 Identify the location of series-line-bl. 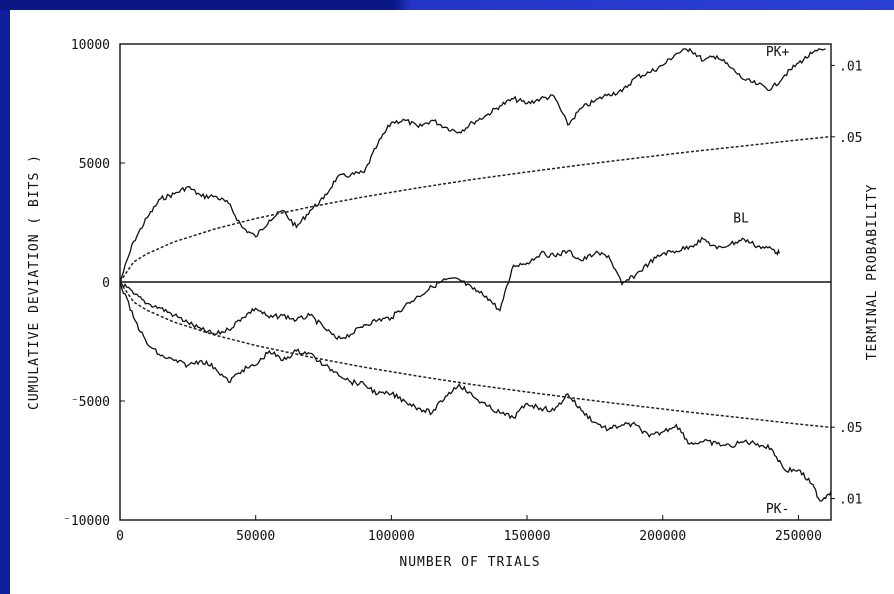
(450, 288).